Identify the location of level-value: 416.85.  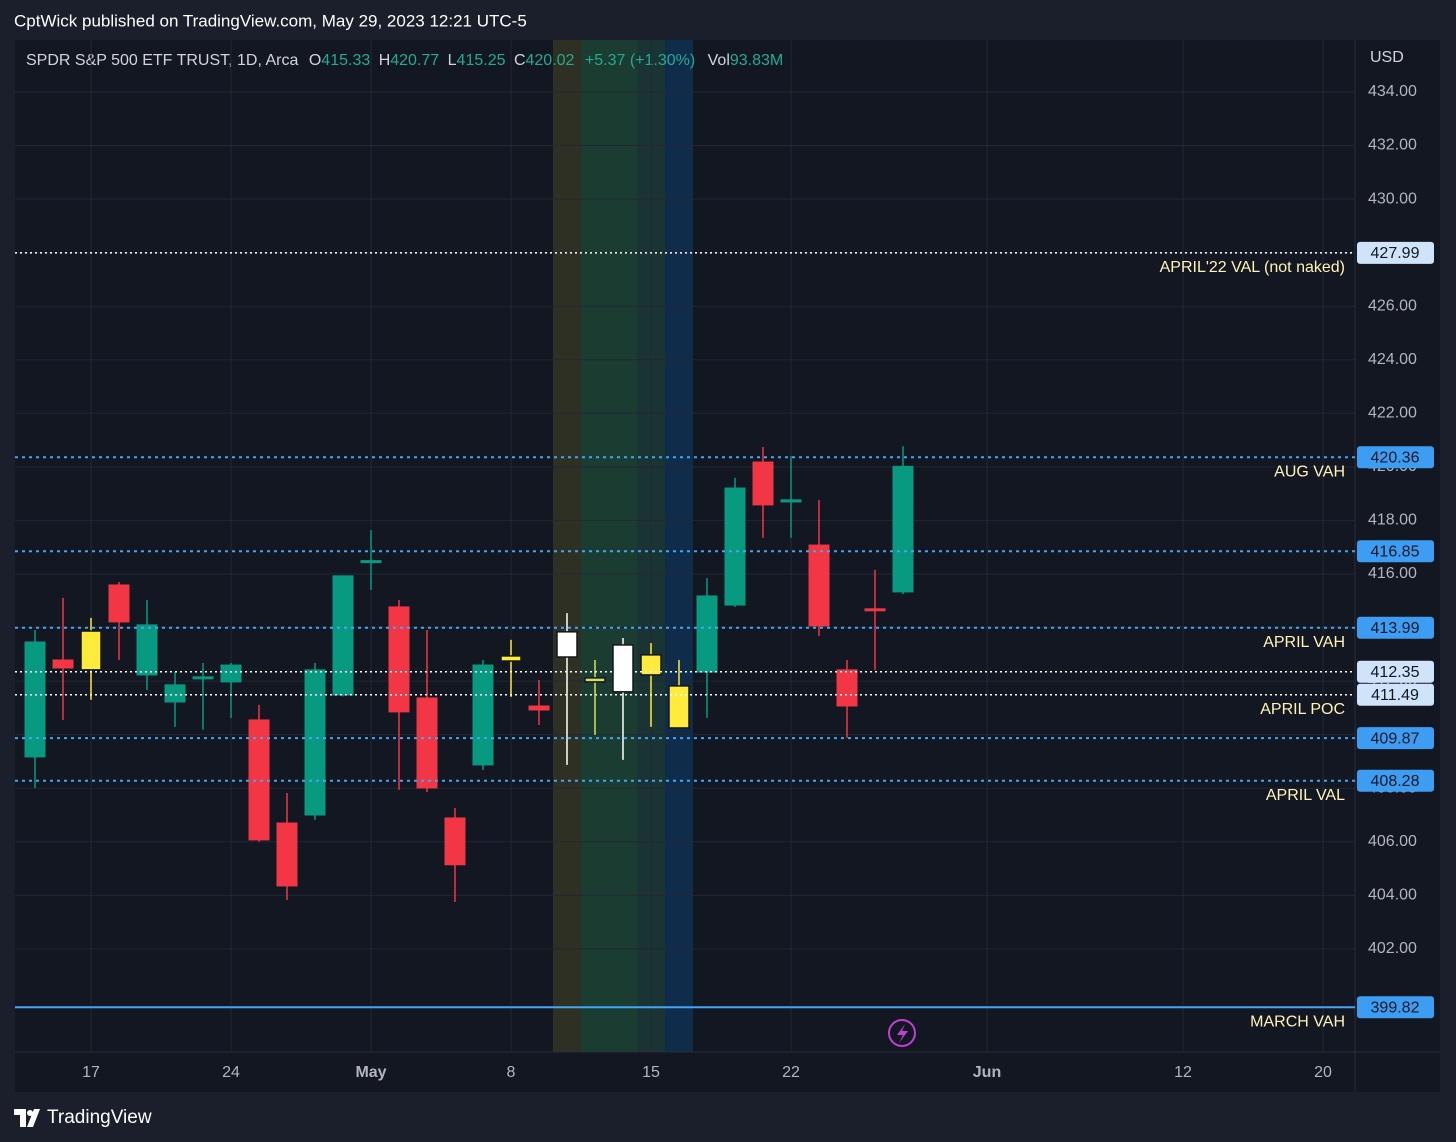
(1395, 551).